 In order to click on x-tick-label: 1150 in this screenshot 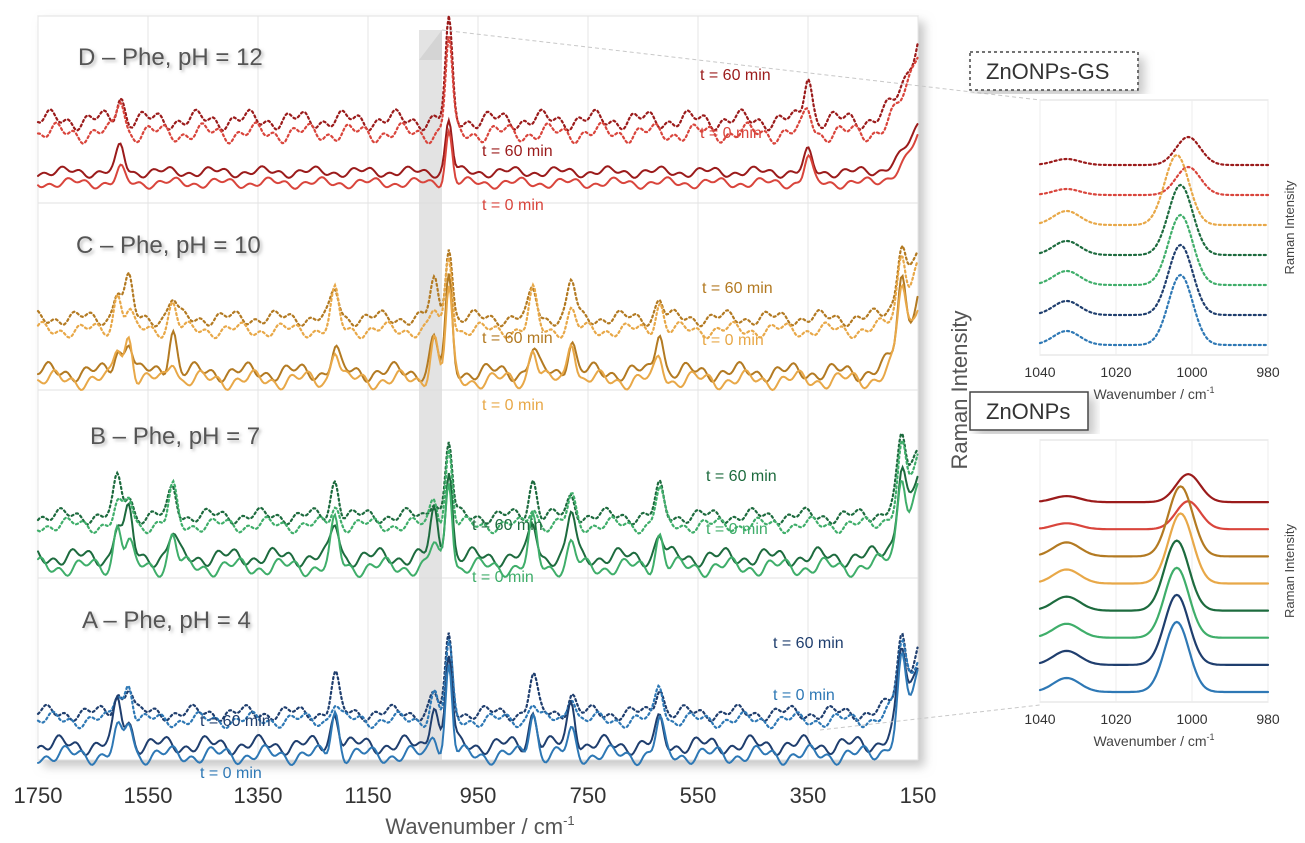, I will do `click(367, 795)`.